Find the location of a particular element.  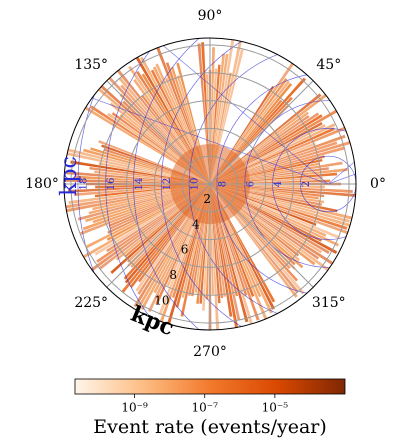

theta-tick-label: 225° is located at coordinates (91, 303).